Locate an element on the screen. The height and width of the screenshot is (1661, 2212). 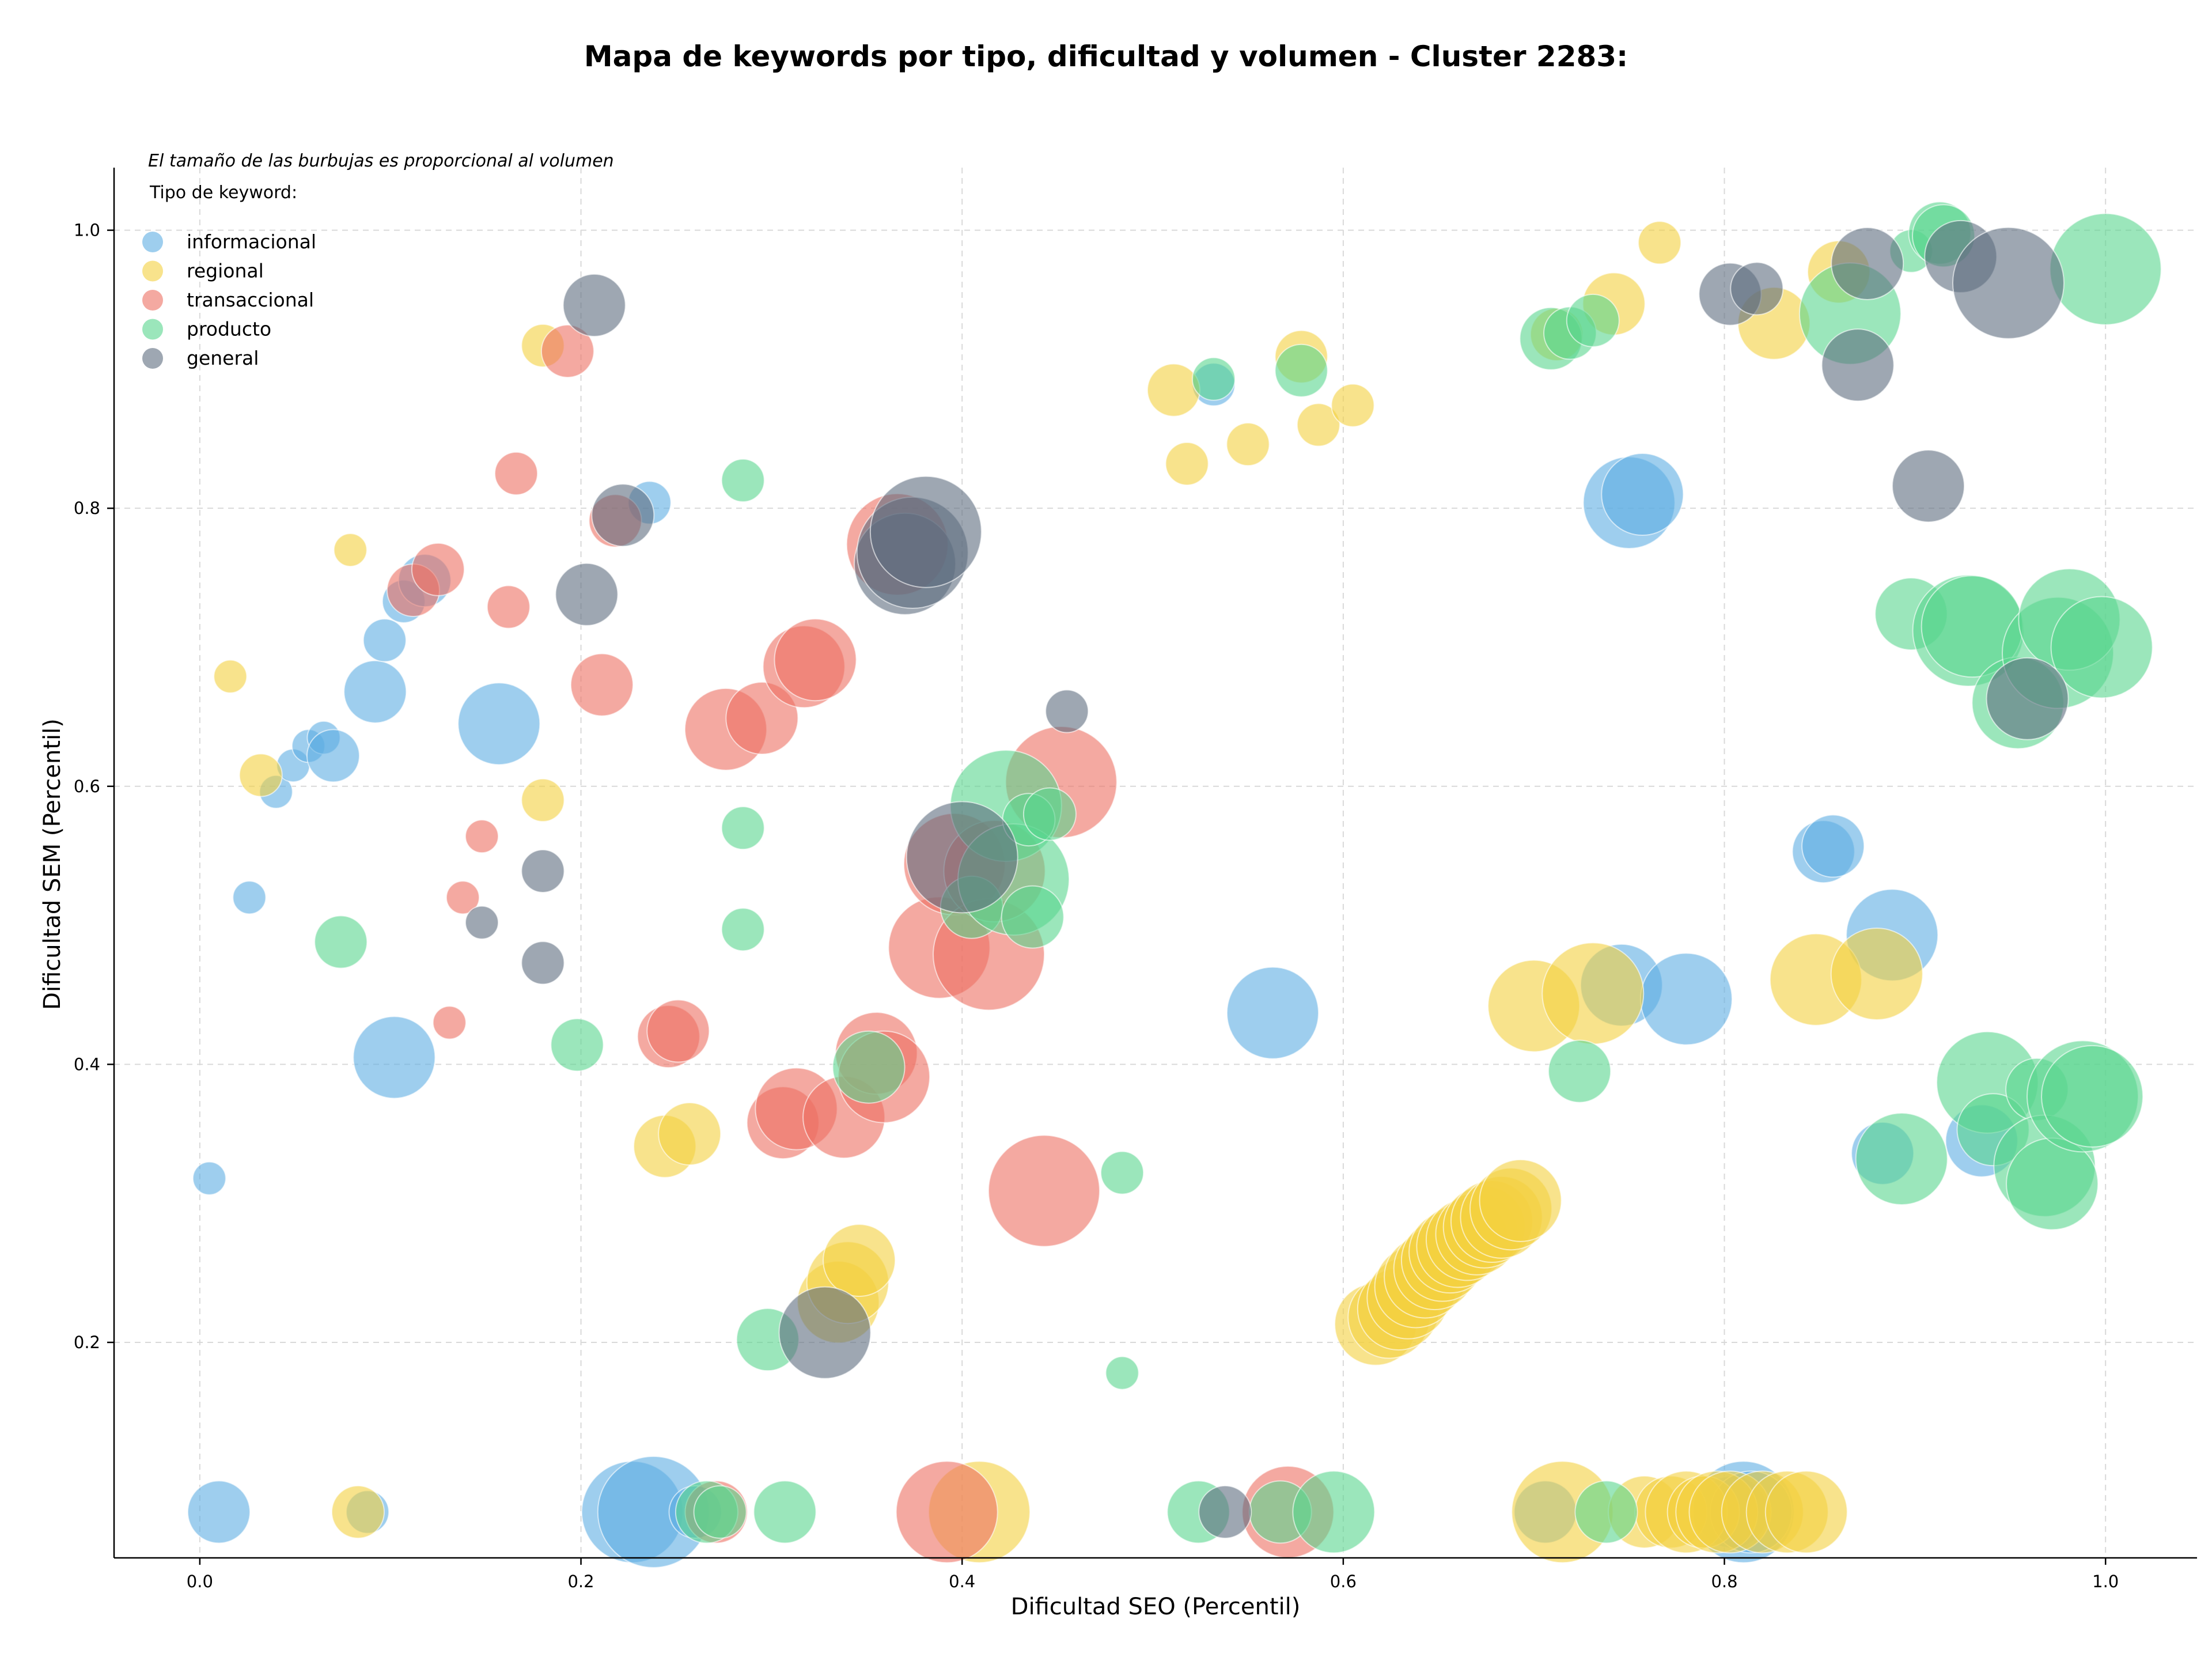
y-tick-label: 1.0 is located at coordinates (87, 230).